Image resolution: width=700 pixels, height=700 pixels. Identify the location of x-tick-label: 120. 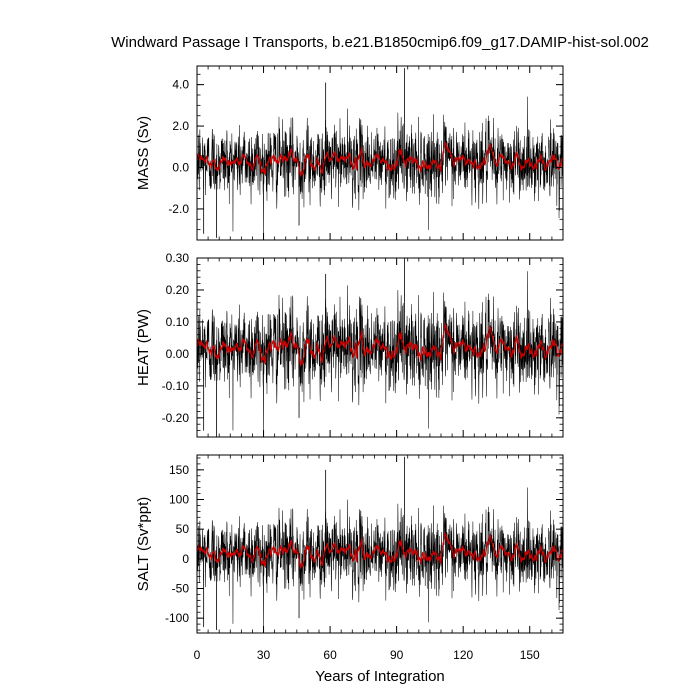
(463, 655).